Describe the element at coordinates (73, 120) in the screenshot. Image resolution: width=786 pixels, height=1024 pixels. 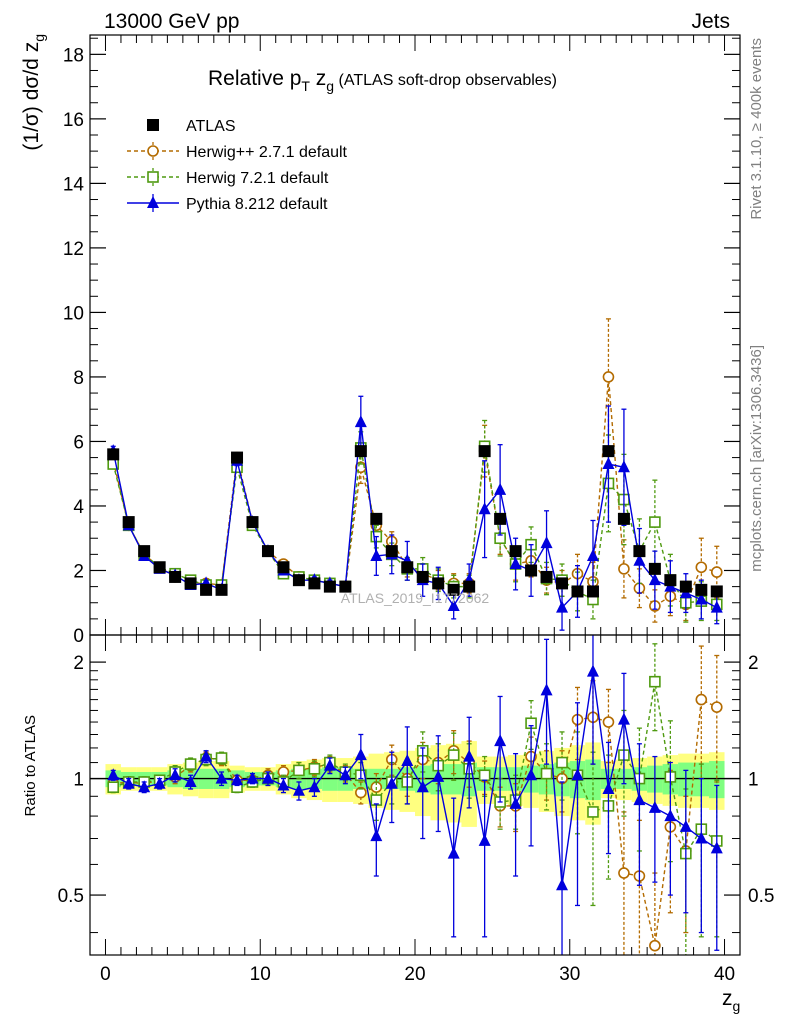
I see `y-tick-label: 16` at that location.